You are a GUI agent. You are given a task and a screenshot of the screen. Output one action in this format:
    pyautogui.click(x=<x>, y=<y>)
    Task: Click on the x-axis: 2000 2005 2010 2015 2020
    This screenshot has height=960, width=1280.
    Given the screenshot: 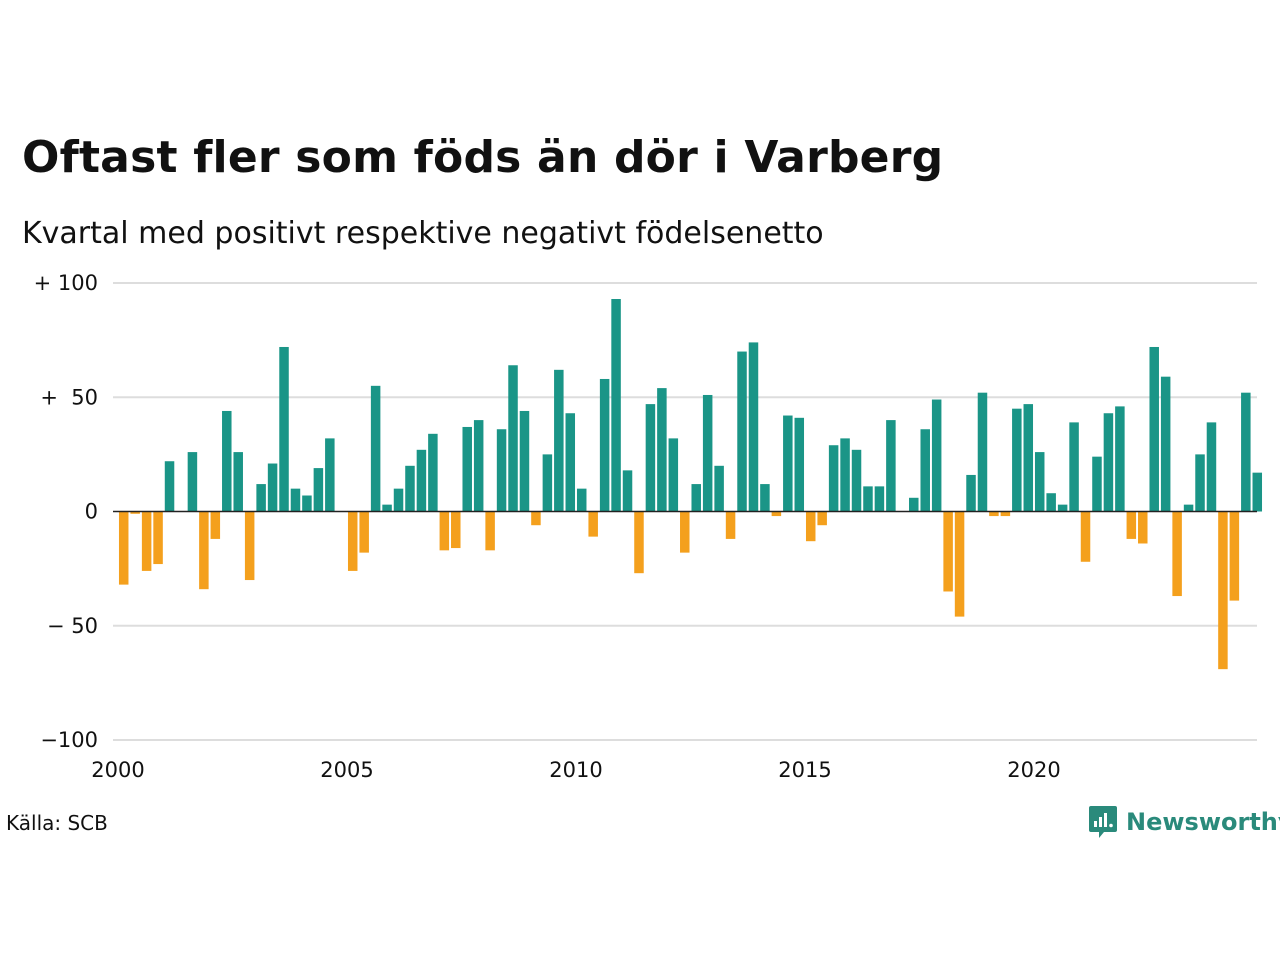 What is the action you would take?
    pyautogui.click(x=575, y=770)
    